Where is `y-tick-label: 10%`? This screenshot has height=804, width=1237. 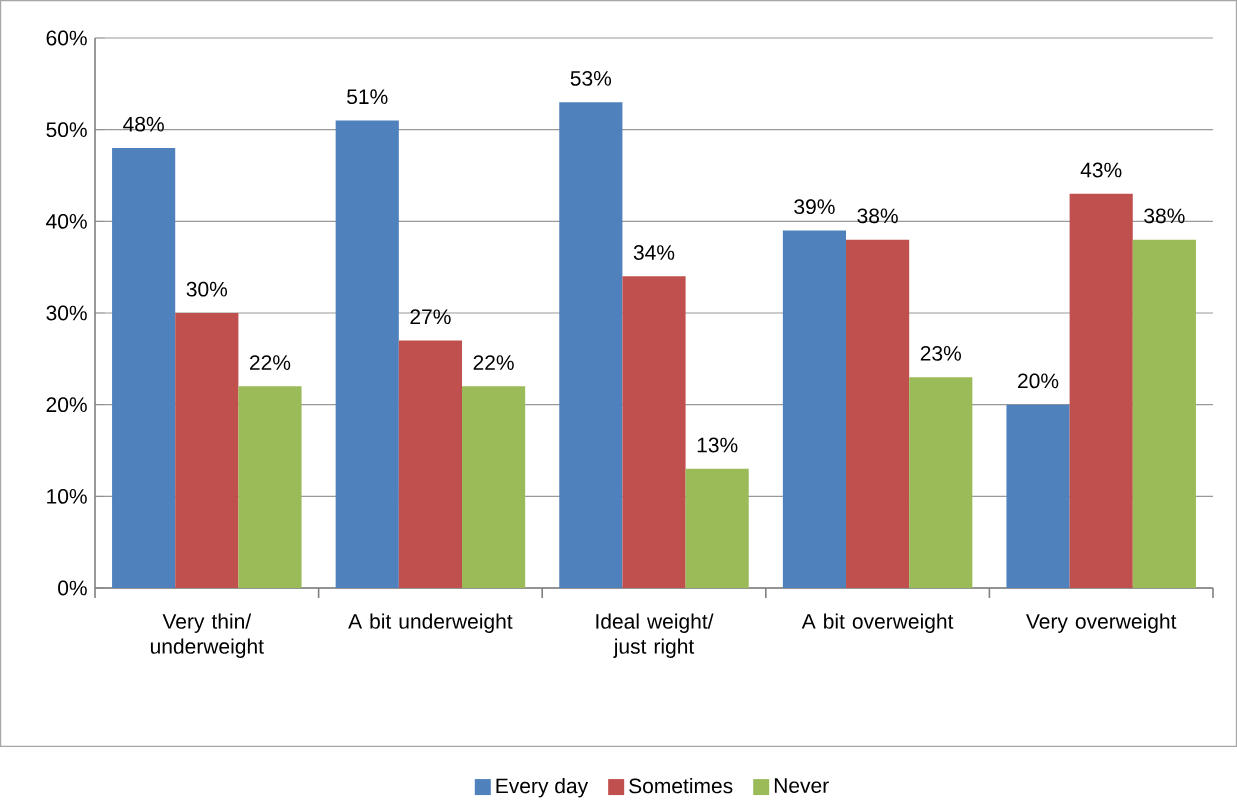
y-tick-label: 10% is located at coordinates (67, 496).